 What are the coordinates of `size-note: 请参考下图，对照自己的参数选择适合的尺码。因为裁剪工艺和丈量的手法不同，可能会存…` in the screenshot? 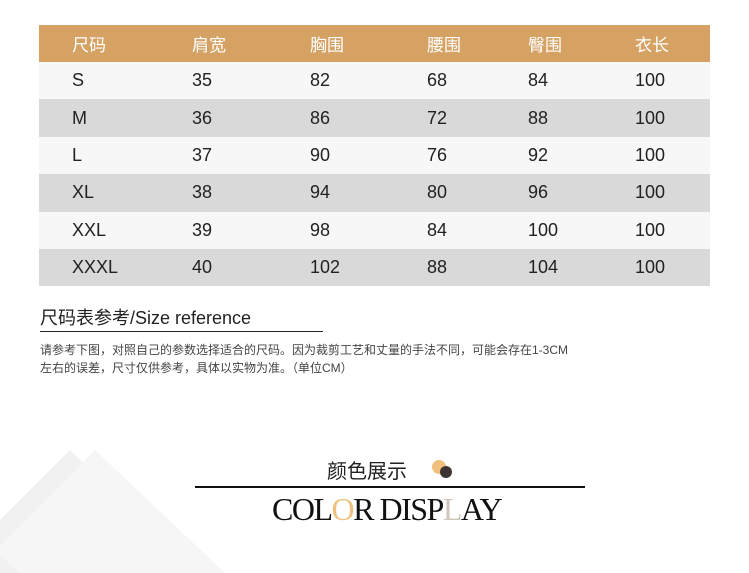 It's located at (360, 359).